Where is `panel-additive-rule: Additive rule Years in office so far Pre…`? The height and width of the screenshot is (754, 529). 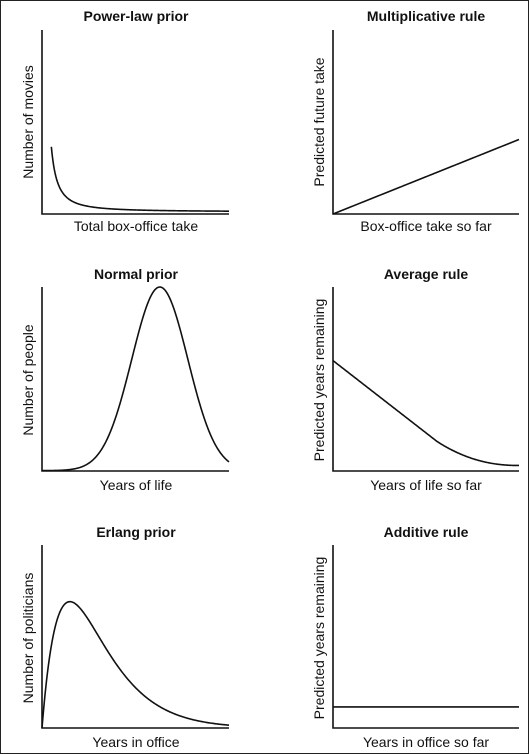
panel-additive-rule: Additive rule Years in office so far Pre… is located at coordinates (415, 637).